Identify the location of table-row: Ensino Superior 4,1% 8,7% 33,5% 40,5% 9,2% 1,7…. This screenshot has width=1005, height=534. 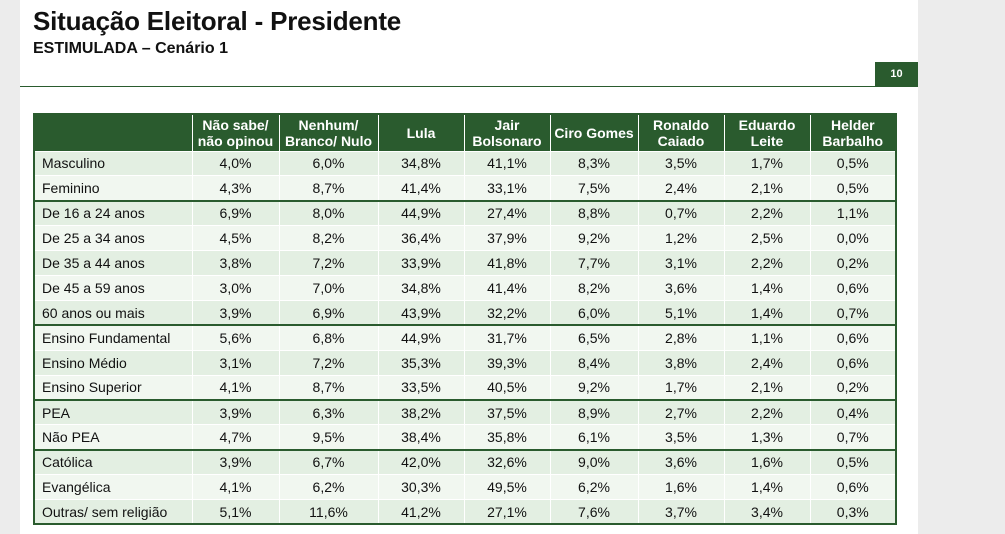
(465, 387).